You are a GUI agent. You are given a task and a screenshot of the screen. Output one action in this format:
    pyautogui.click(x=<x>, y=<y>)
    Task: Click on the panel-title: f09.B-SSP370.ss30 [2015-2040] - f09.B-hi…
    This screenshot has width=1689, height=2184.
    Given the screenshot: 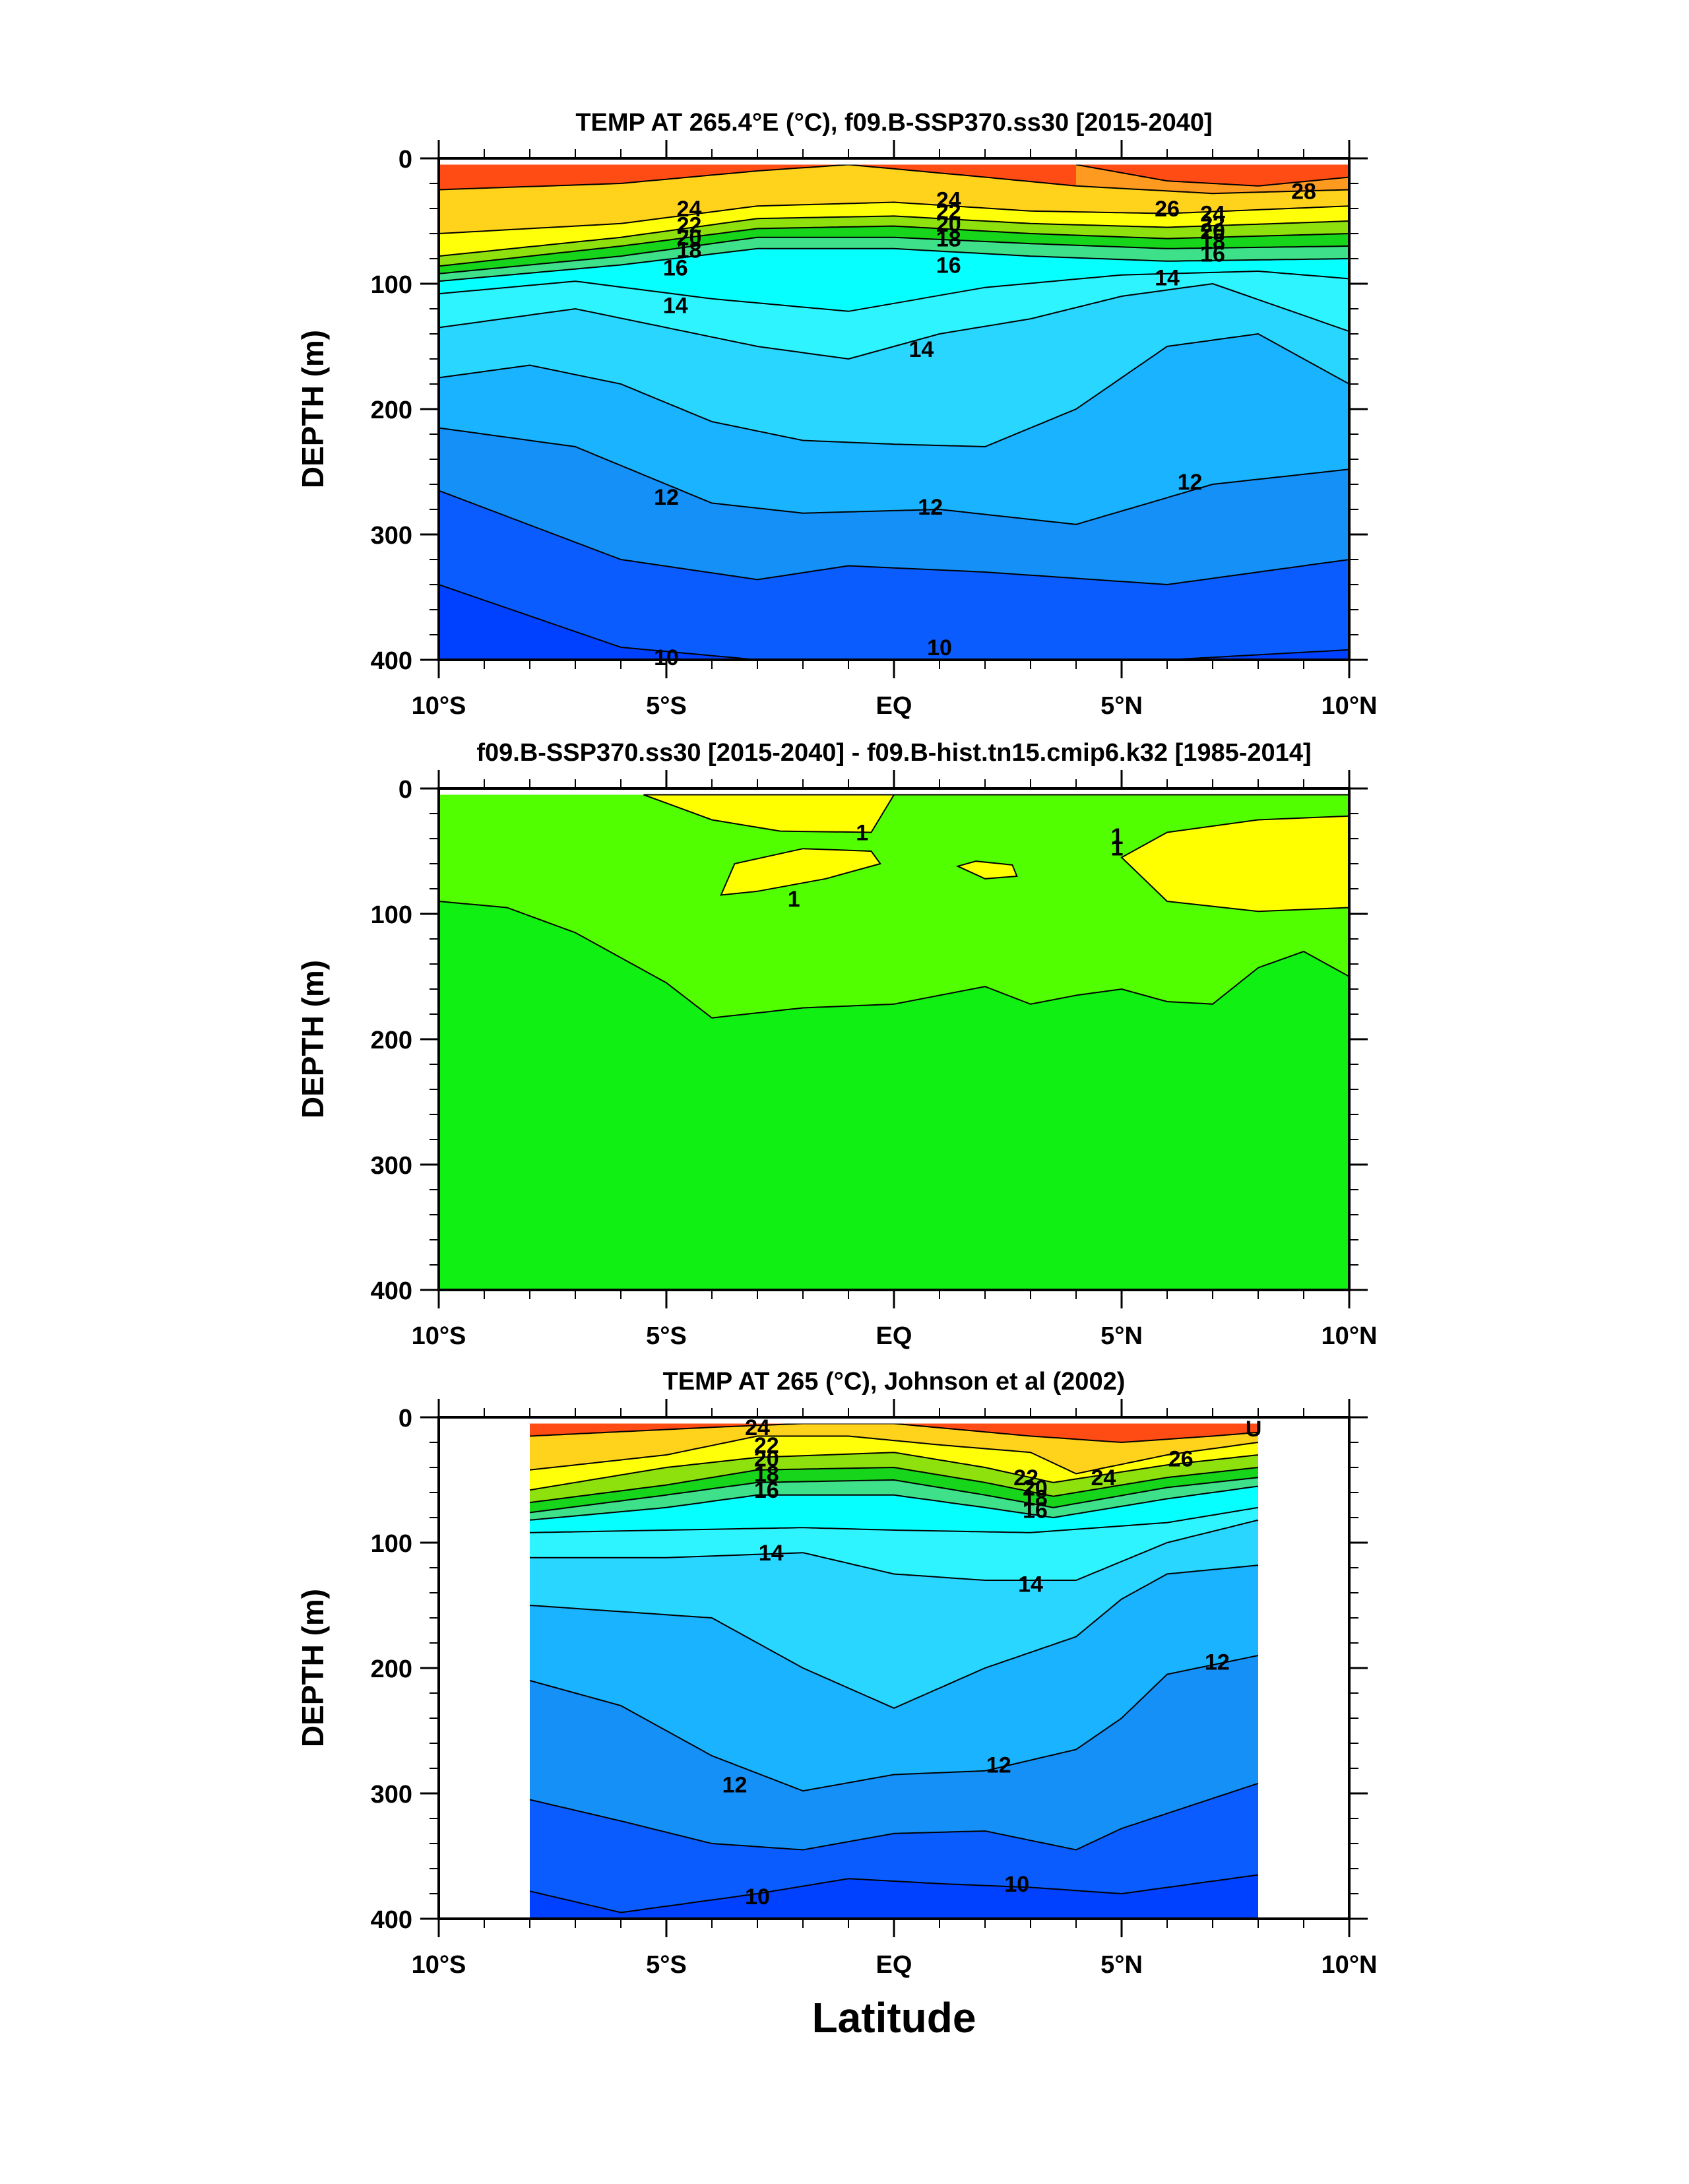 What is the action you would take?
    pyautogui.click(x=893, y=753)
    